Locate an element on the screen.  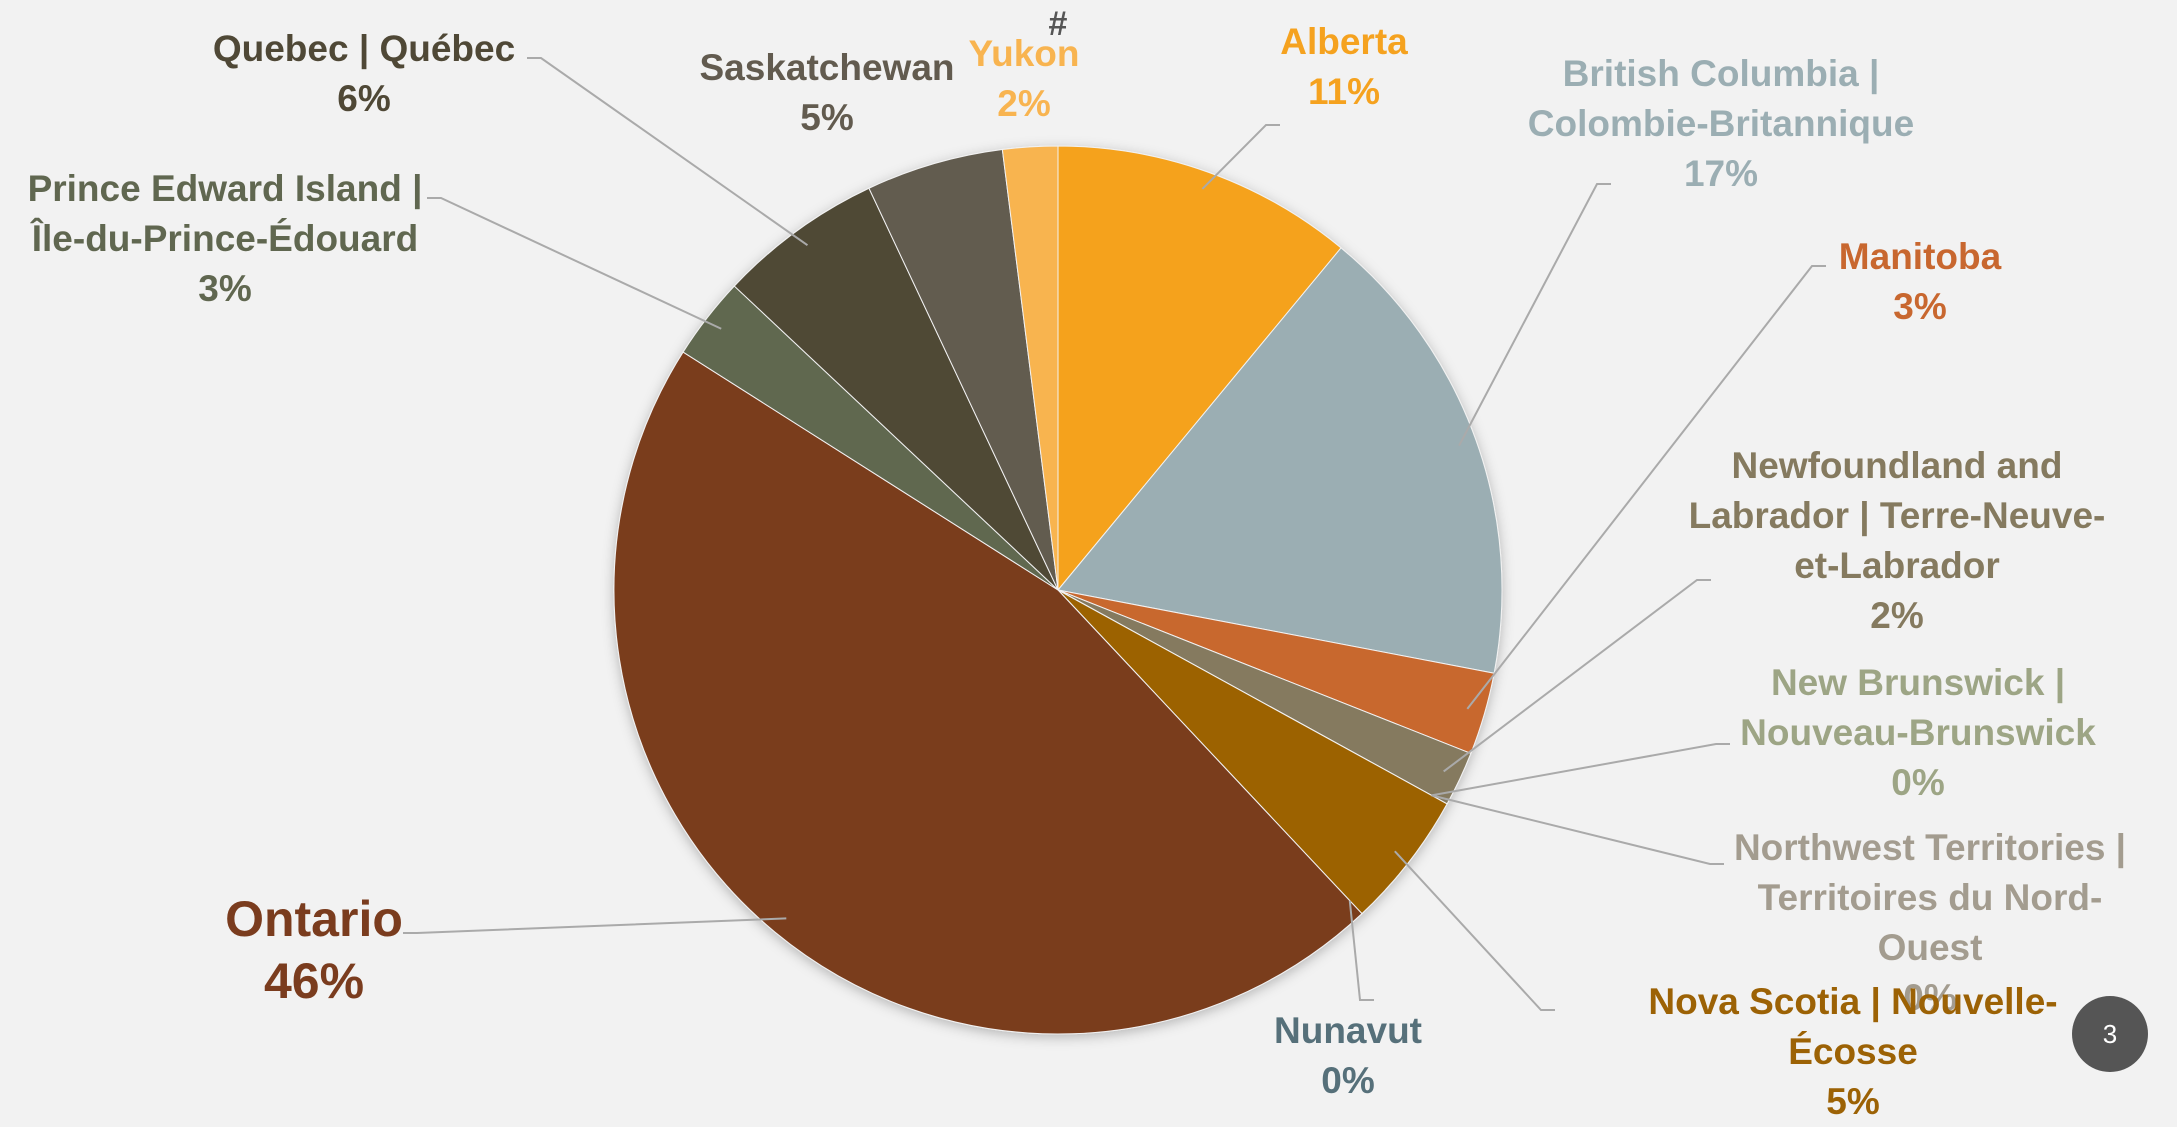
page-number: 3 is located at coordinates (2110, 1034).